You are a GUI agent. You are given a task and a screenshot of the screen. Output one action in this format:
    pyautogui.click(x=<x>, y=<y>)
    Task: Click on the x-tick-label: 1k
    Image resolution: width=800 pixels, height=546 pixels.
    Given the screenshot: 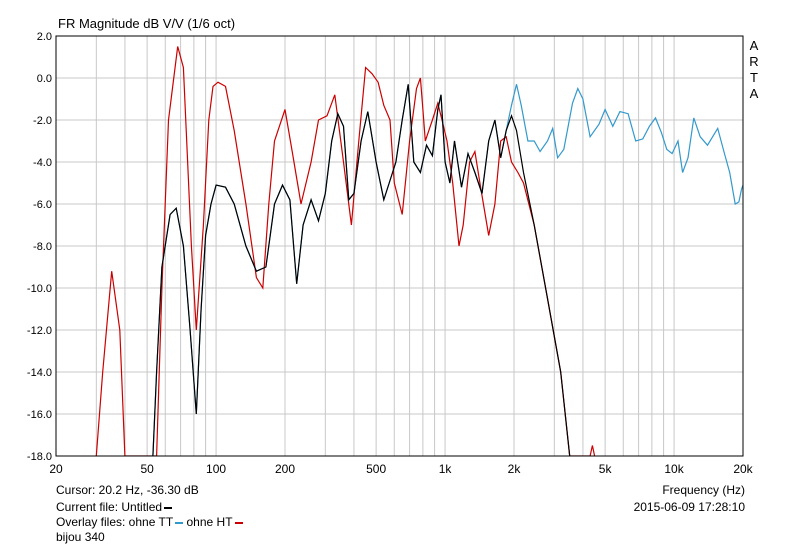 What is the action you would take?
    pyautogui.click(x=446, y=469)
    